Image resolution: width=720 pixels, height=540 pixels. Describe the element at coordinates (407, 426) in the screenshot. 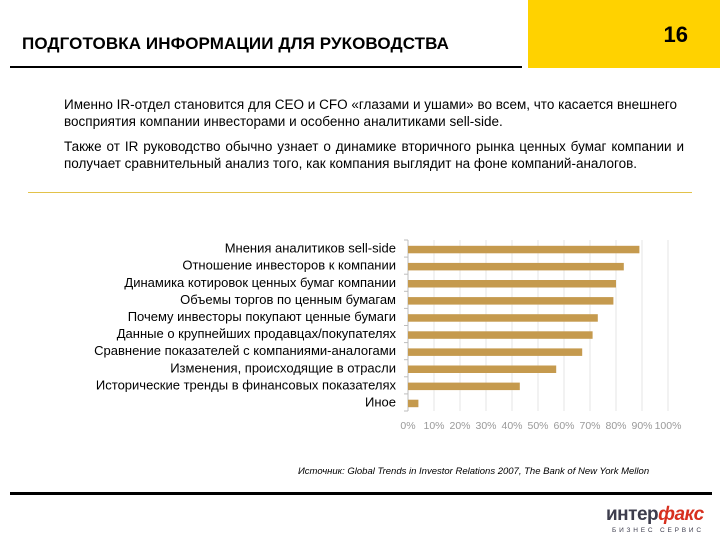

I see `x-tick-label: 0%` at that location.